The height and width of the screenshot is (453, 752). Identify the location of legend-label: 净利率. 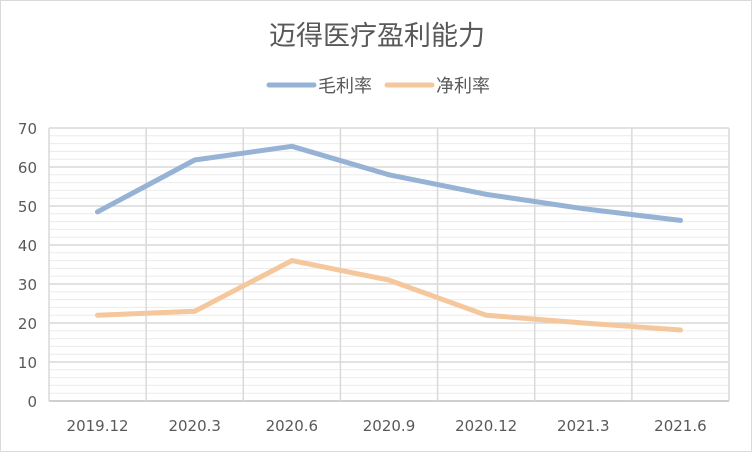
(463, 86).